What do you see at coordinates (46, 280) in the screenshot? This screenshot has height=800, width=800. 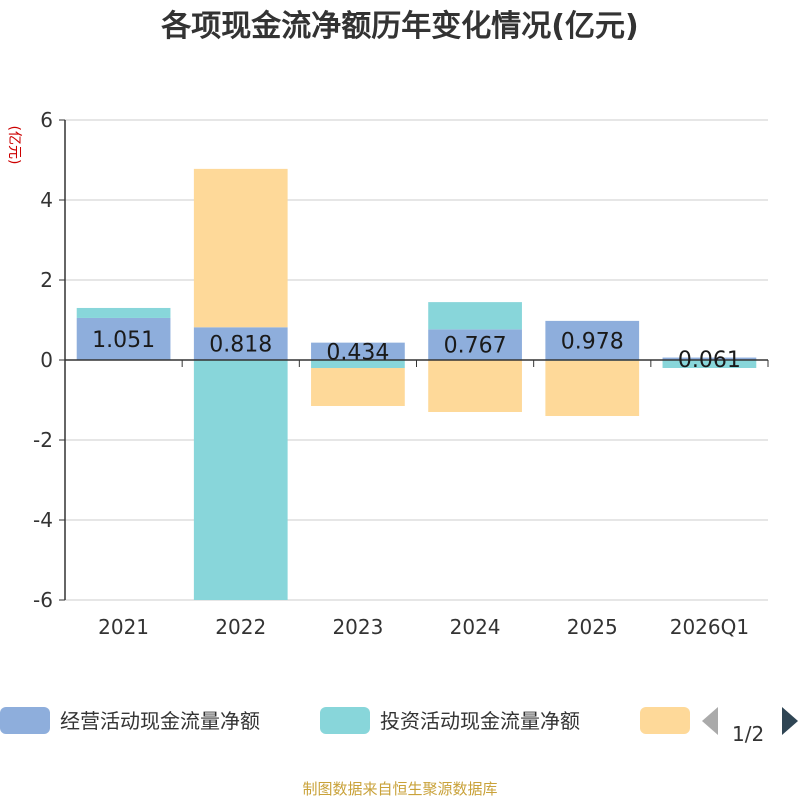 I see `y-tick-label: 2` at bounding box center [46, 280].